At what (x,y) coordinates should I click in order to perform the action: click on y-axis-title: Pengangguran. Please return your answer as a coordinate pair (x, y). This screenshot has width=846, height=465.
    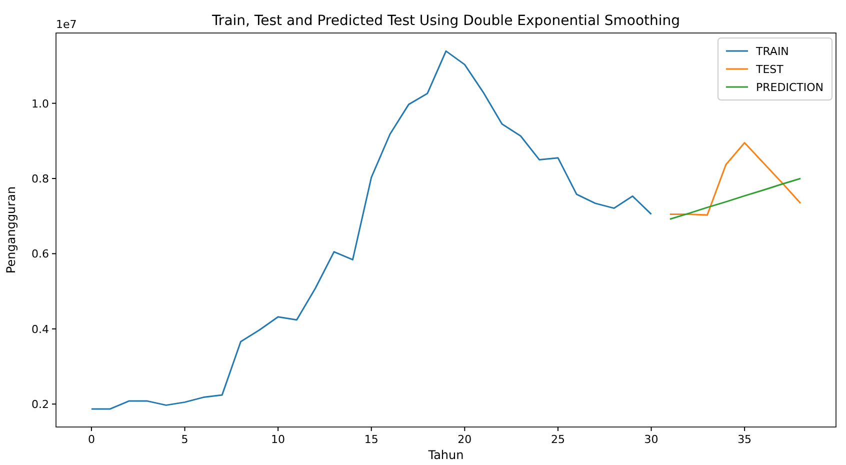
    Looking at the image, I should click on (11, 230).